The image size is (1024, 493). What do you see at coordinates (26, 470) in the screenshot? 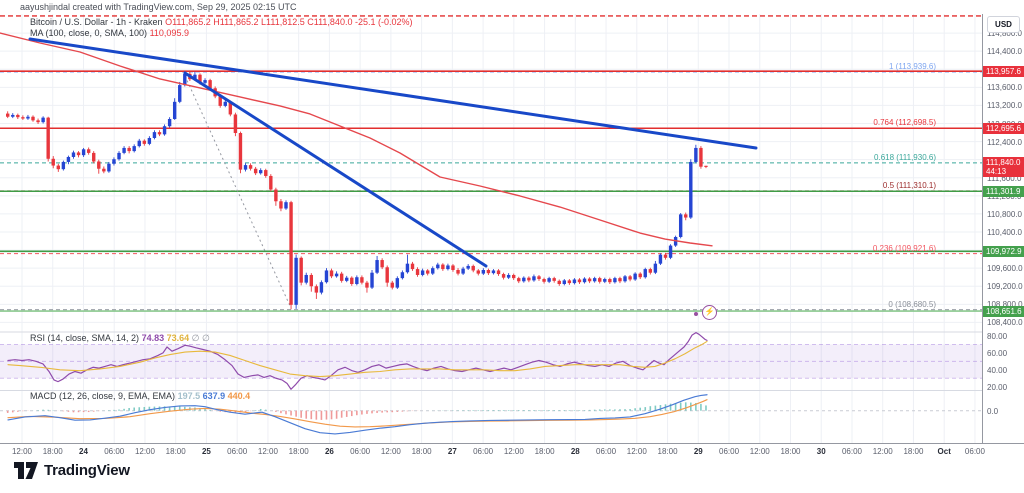
I see `tradingview-logo-icon` at bounding box center [26, 470].